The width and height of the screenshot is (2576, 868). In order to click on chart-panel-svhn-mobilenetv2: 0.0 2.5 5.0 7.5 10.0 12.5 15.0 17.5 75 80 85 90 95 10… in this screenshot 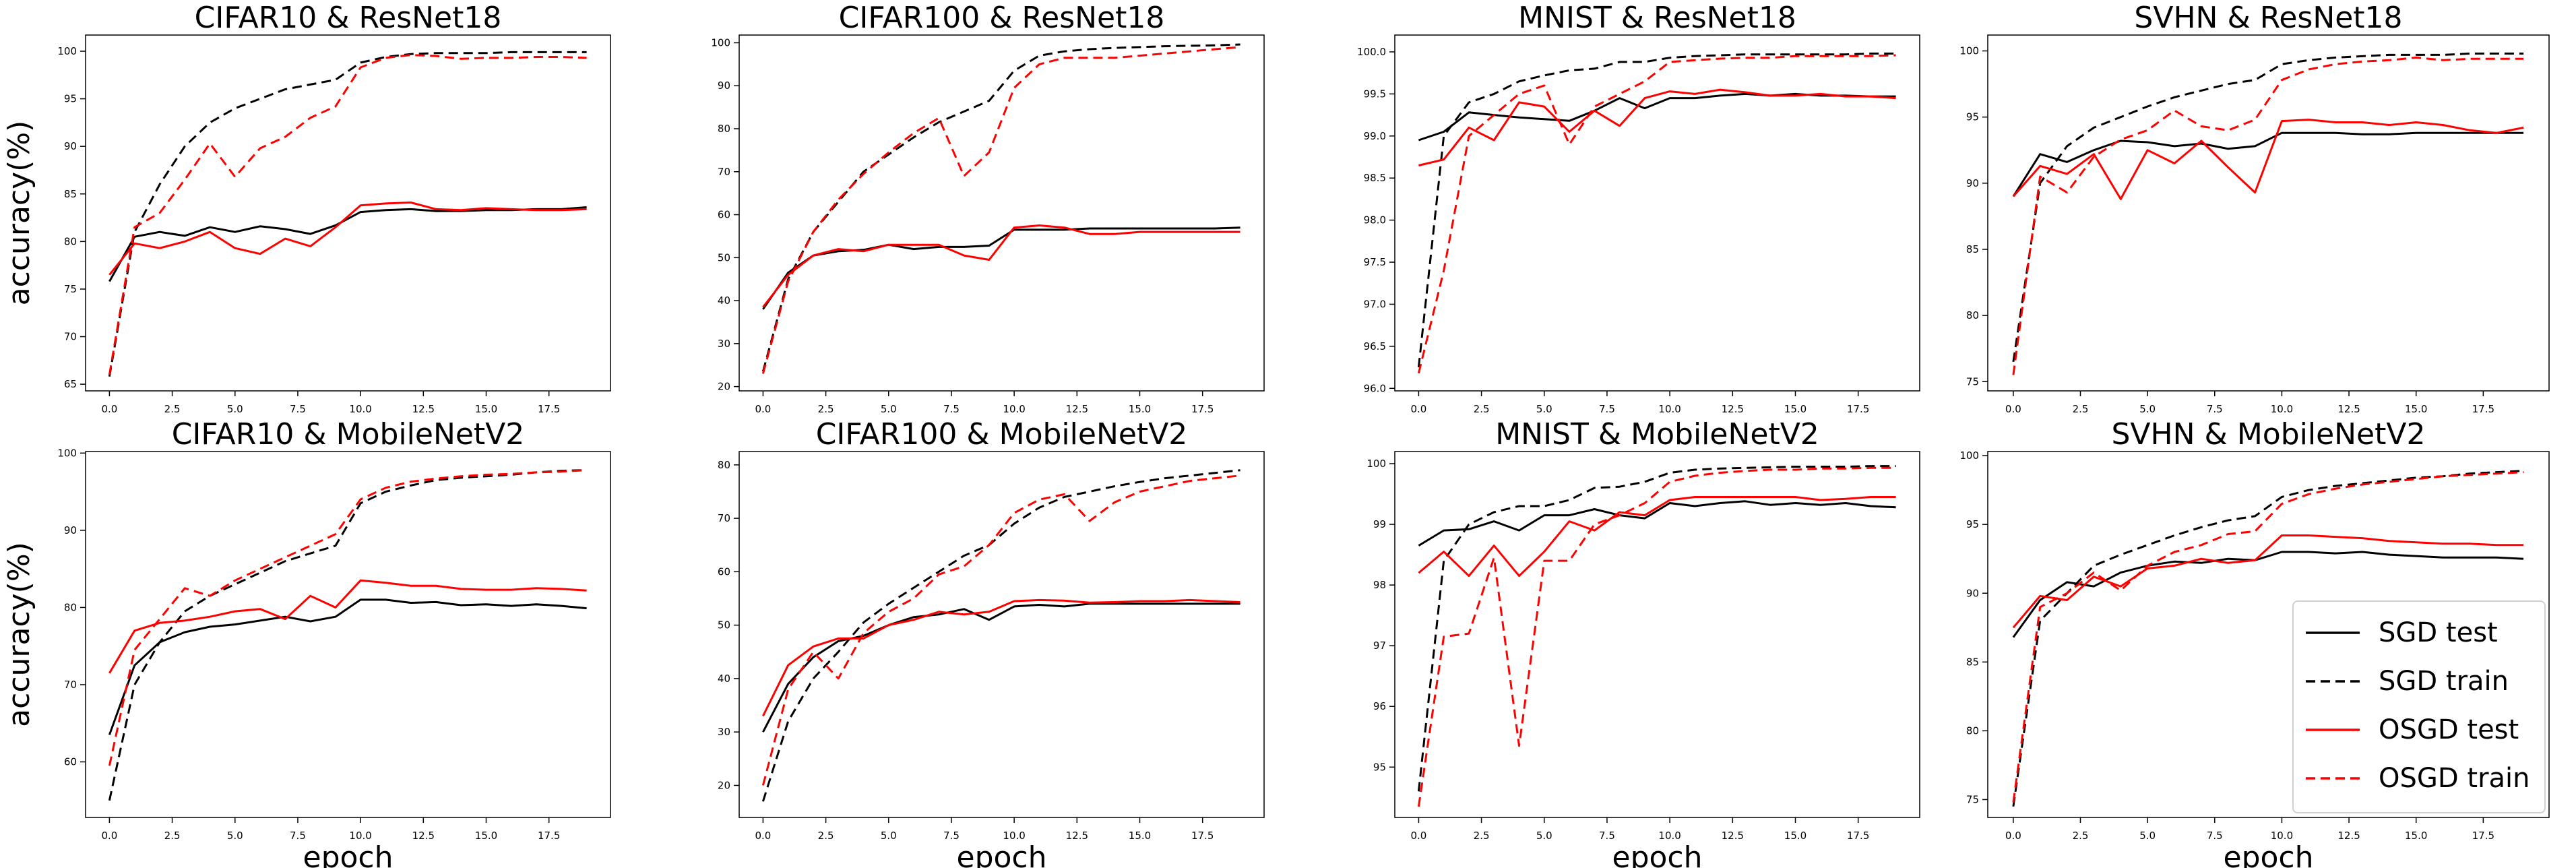, I will do `click(2254, 642)`.